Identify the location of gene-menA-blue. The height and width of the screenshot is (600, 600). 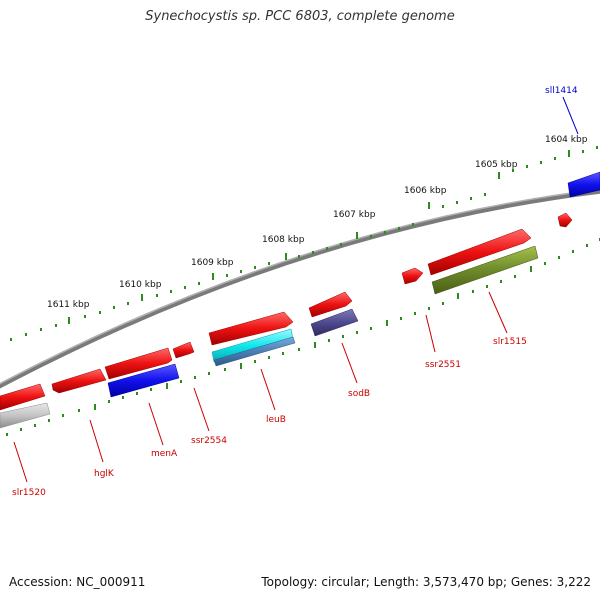
(143, 380).